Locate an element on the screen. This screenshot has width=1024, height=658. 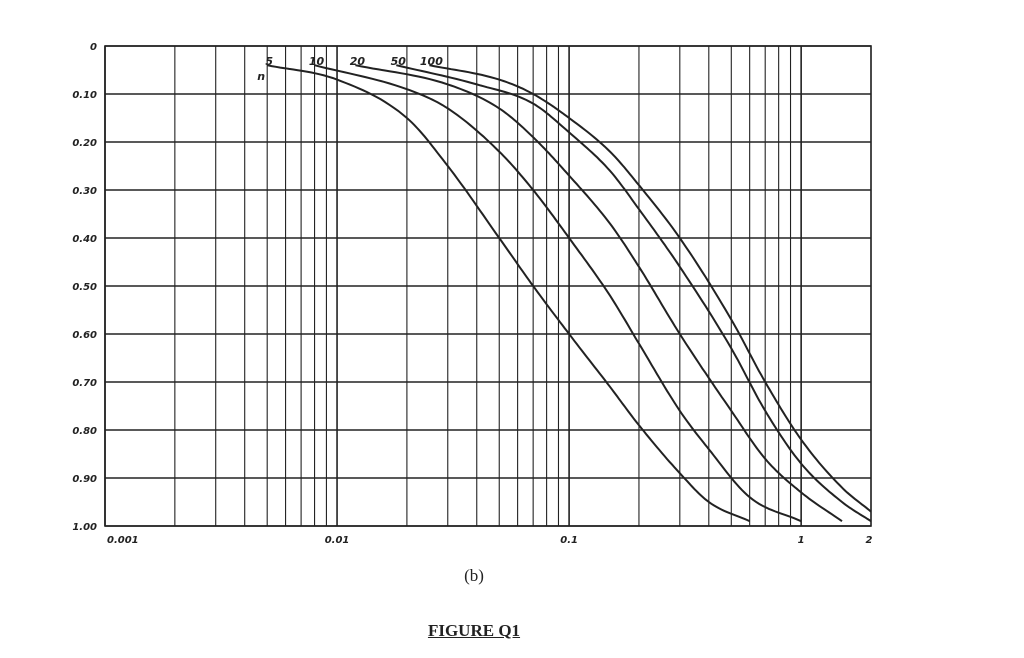
curve-label-n-50: 50 is located at coordinates (399, 61).